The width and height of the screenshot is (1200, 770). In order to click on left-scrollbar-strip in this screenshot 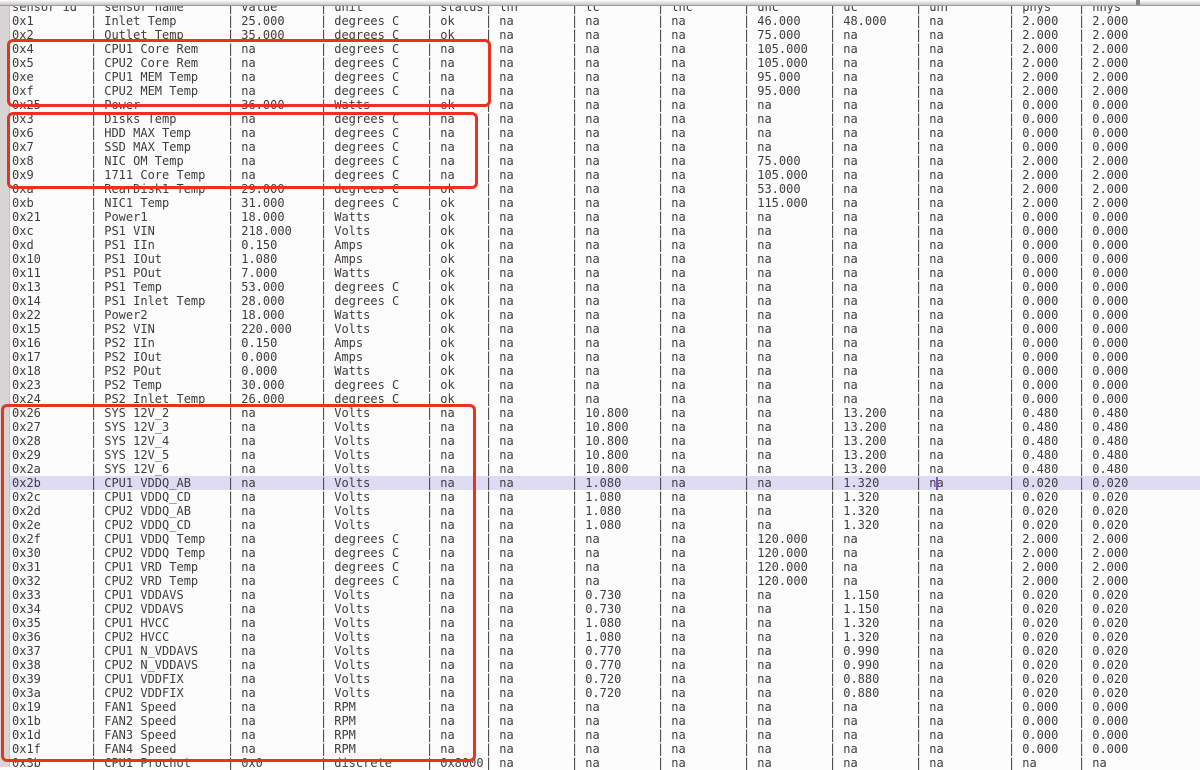, I will do `click(5, 383)`.